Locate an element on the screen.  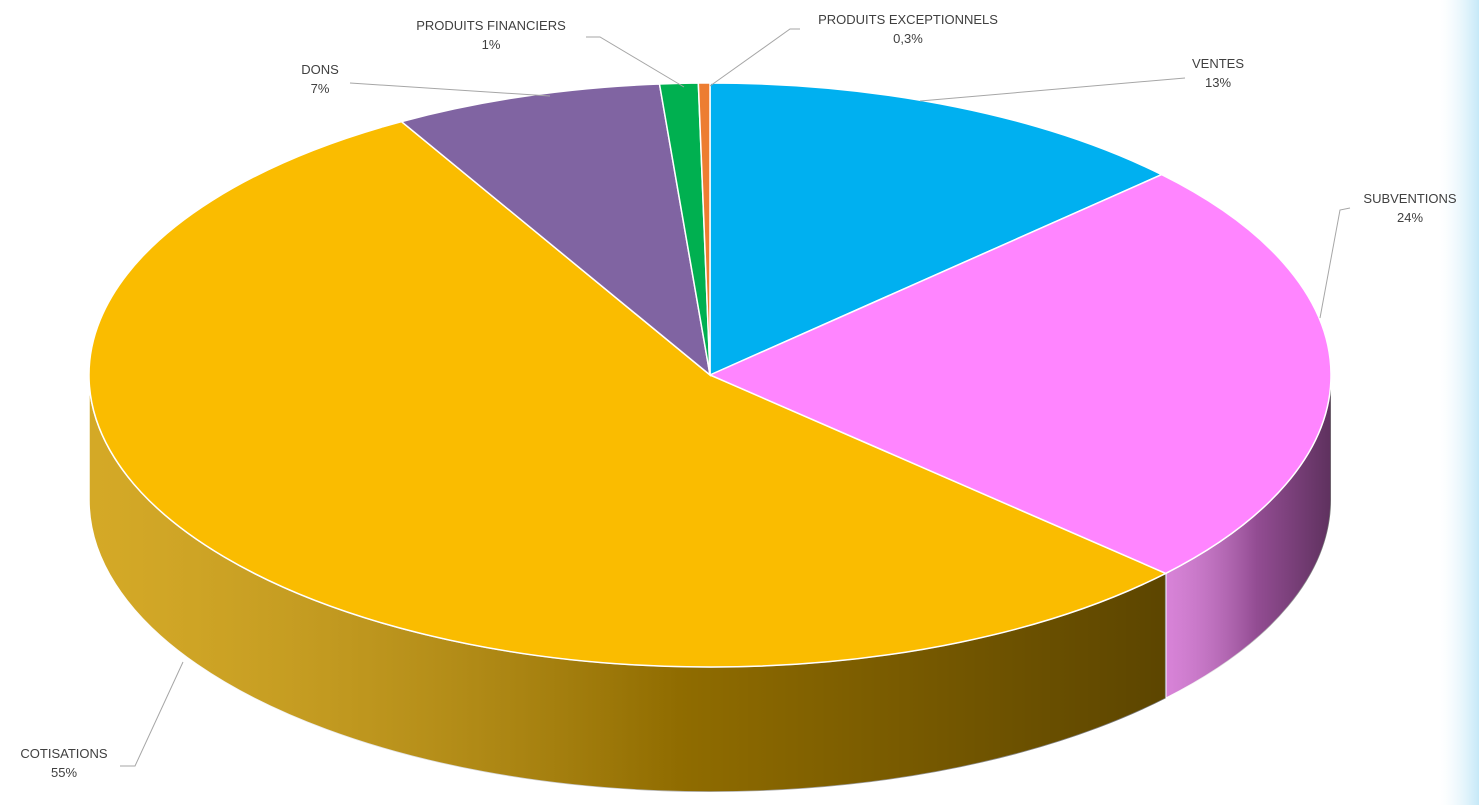
right-edge-decoration is located at coordinates (1459, 402).